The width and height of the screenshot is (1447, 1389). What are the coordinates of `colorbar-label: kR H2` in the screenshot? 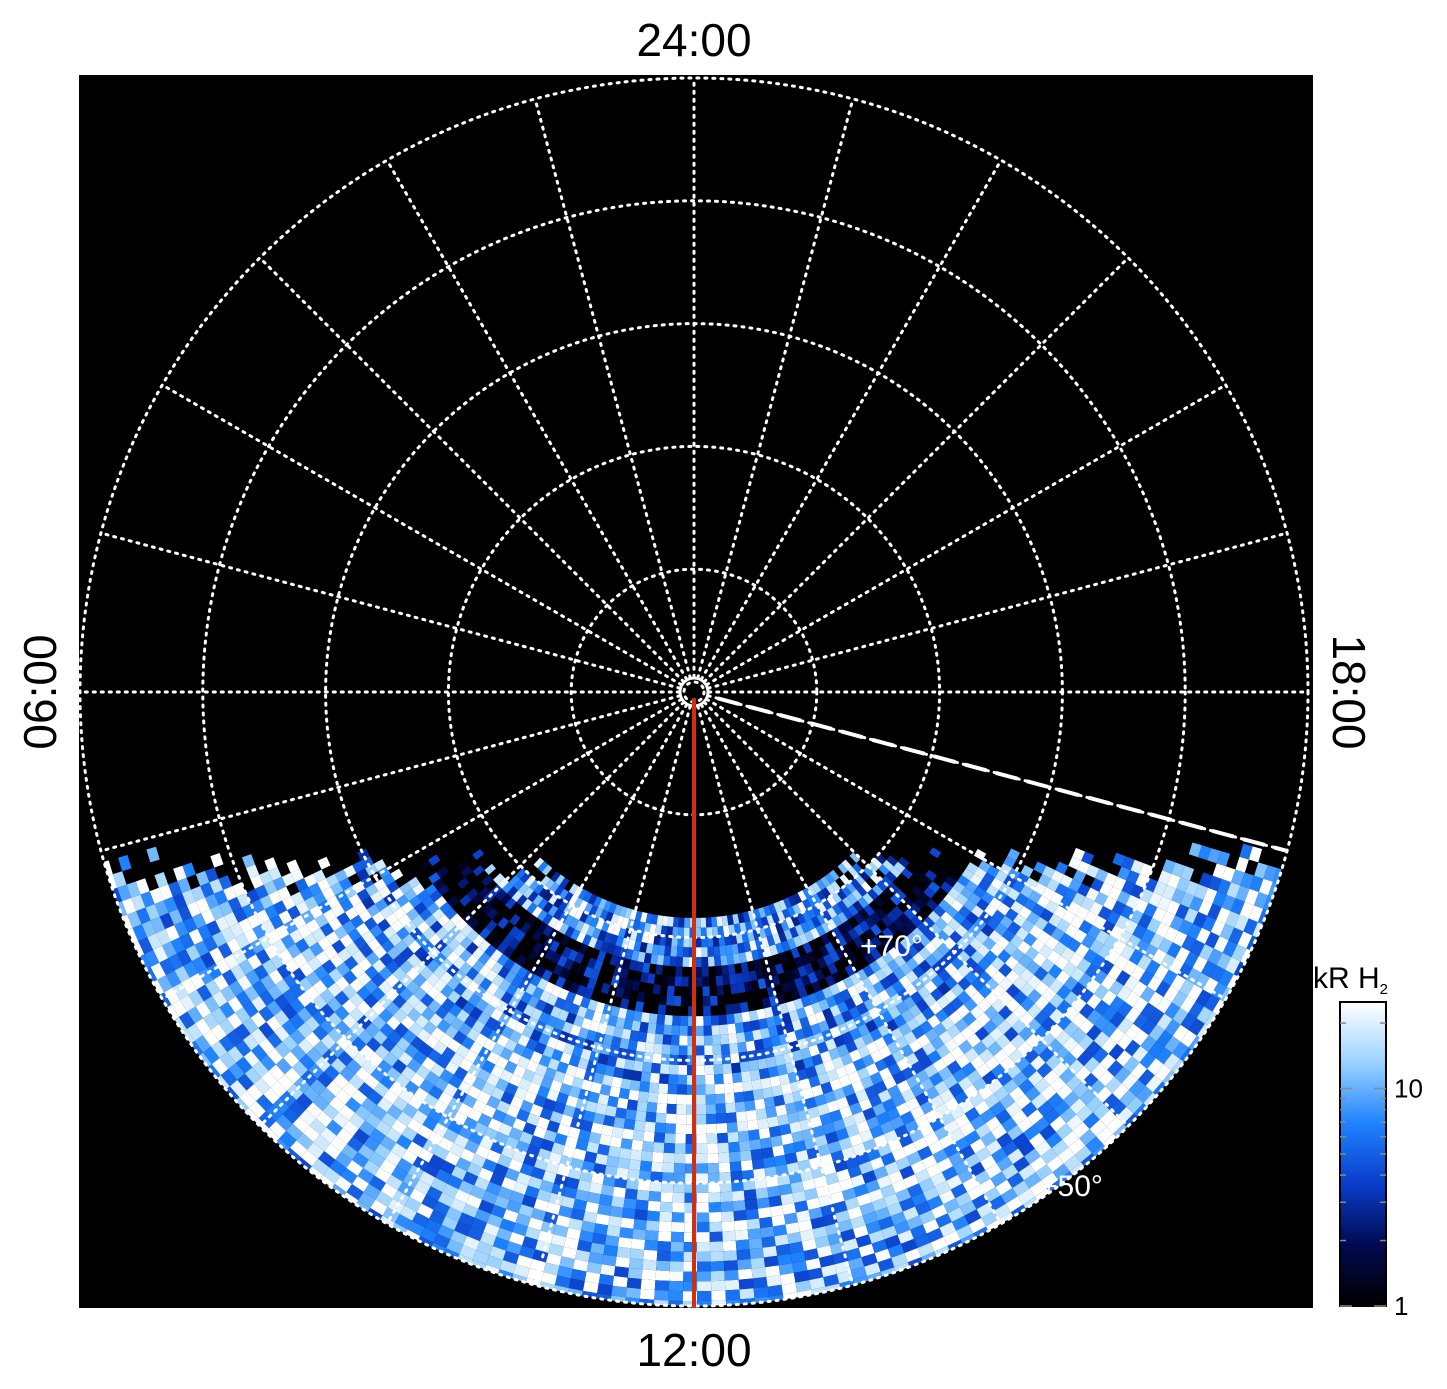 It's located at (1350, 980).